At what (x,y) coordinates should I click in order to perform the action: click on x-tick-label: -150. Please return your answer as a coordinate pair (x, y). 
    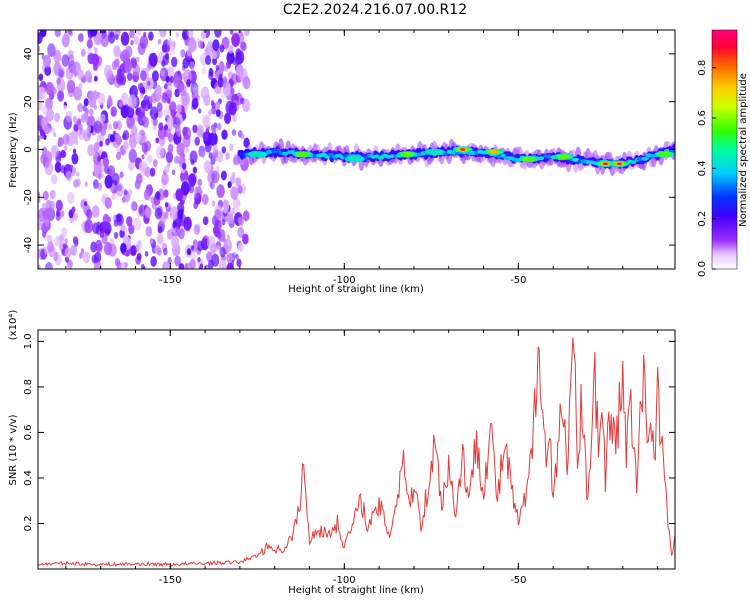
    Looking at the image, I should click on (170, 580).